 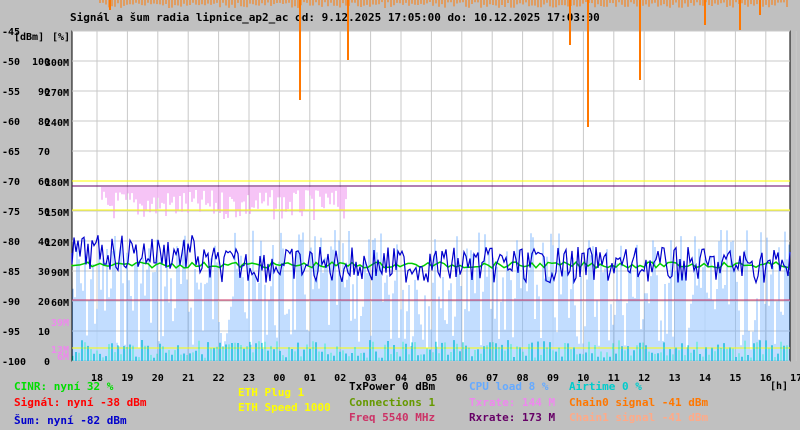 I want to click on x-tick-label: 00, so click(x=279, y=378).